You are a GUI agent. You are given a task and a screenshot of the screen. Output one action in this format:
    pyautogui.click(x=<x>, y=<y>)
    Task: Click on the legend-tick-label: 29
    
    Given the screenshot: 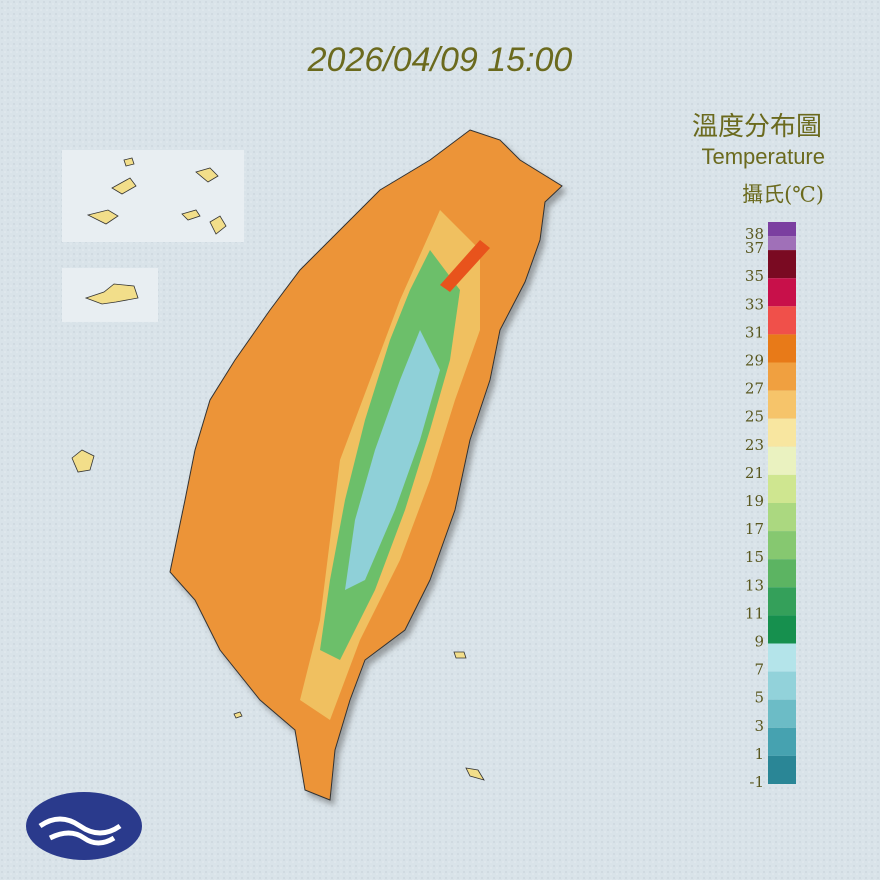 What is the action you would take?
    pyautogui.click(x=754, y=361)
    